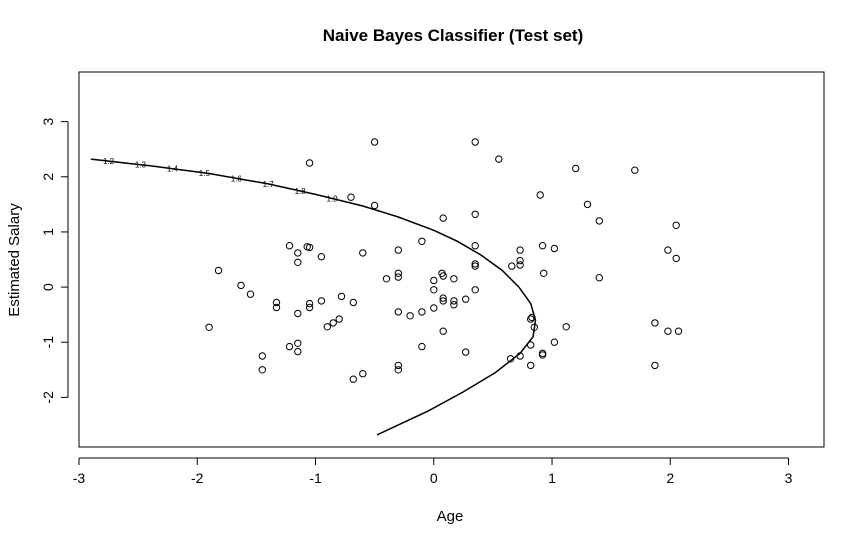 The image size is (863, 545). What do you see at coordinates (48, 177) in the screenshot?
I see `y-tick-label: 2` at bounding box center [48, 177].